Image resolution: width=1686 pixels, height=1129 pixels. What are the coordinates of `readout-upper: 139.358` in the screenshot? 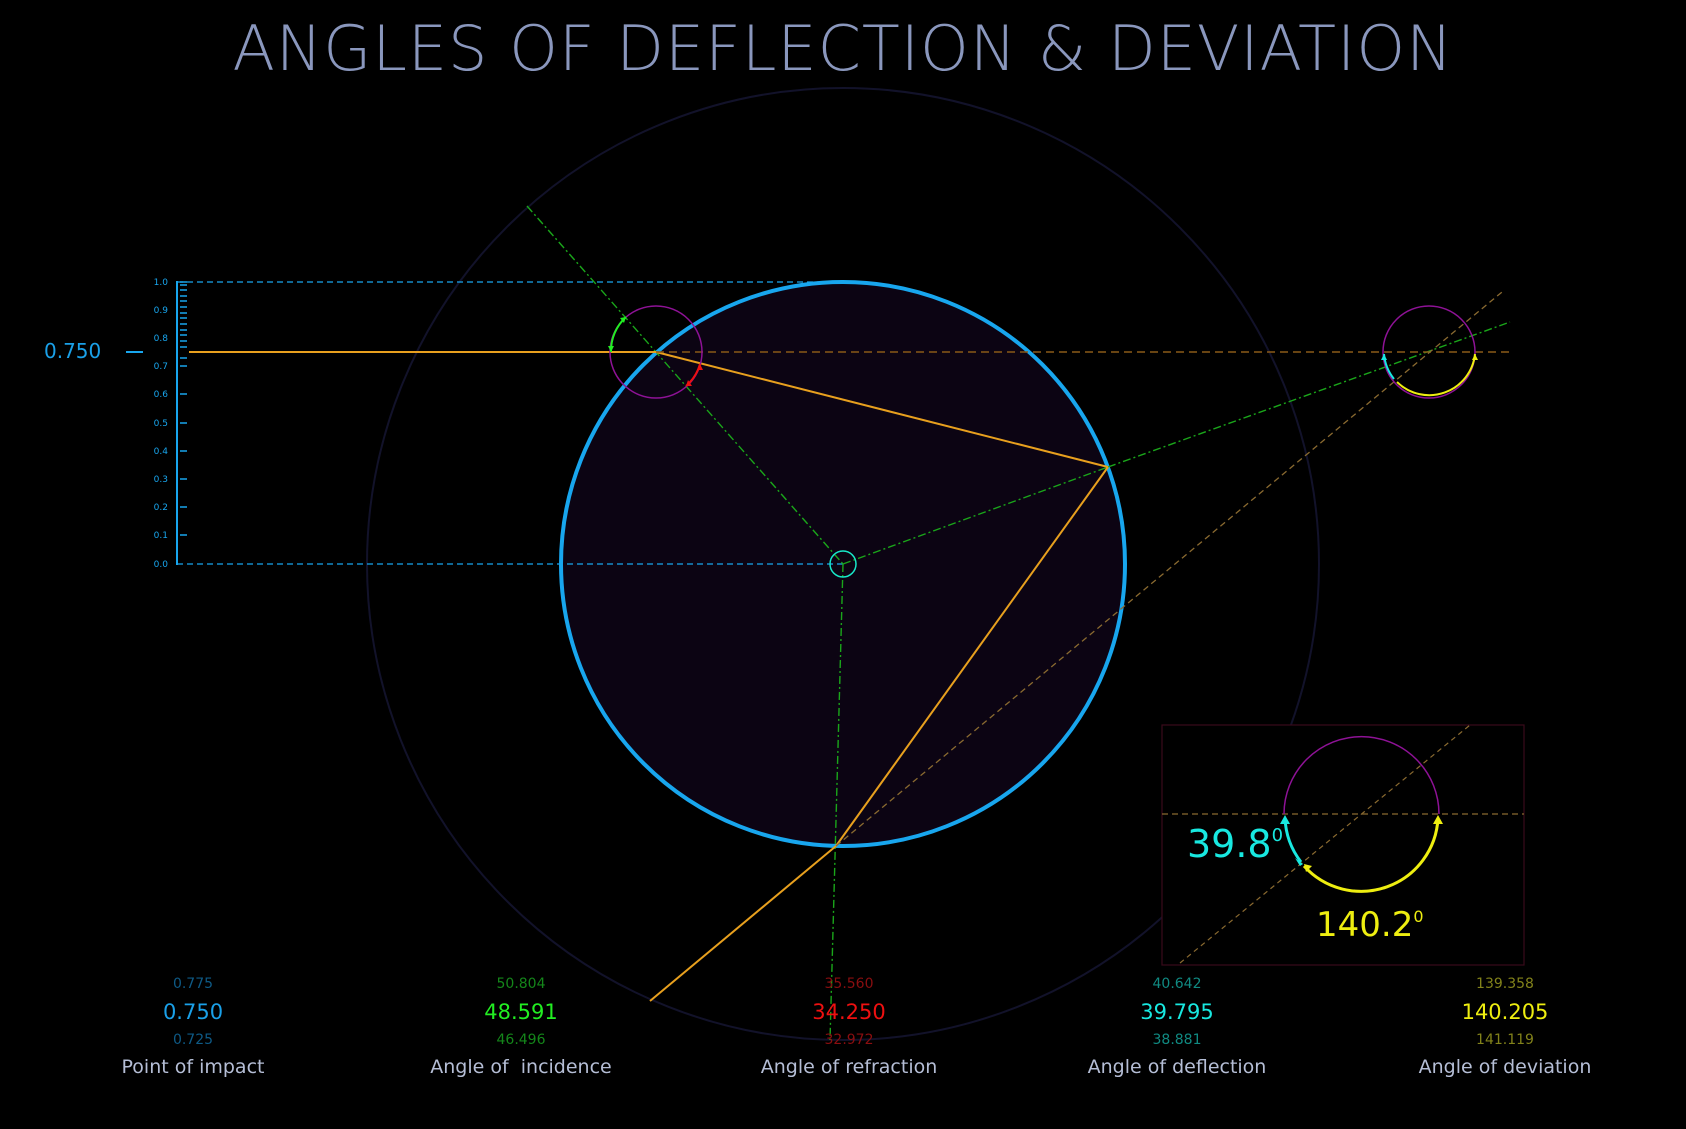 It's located at (1505, 984).